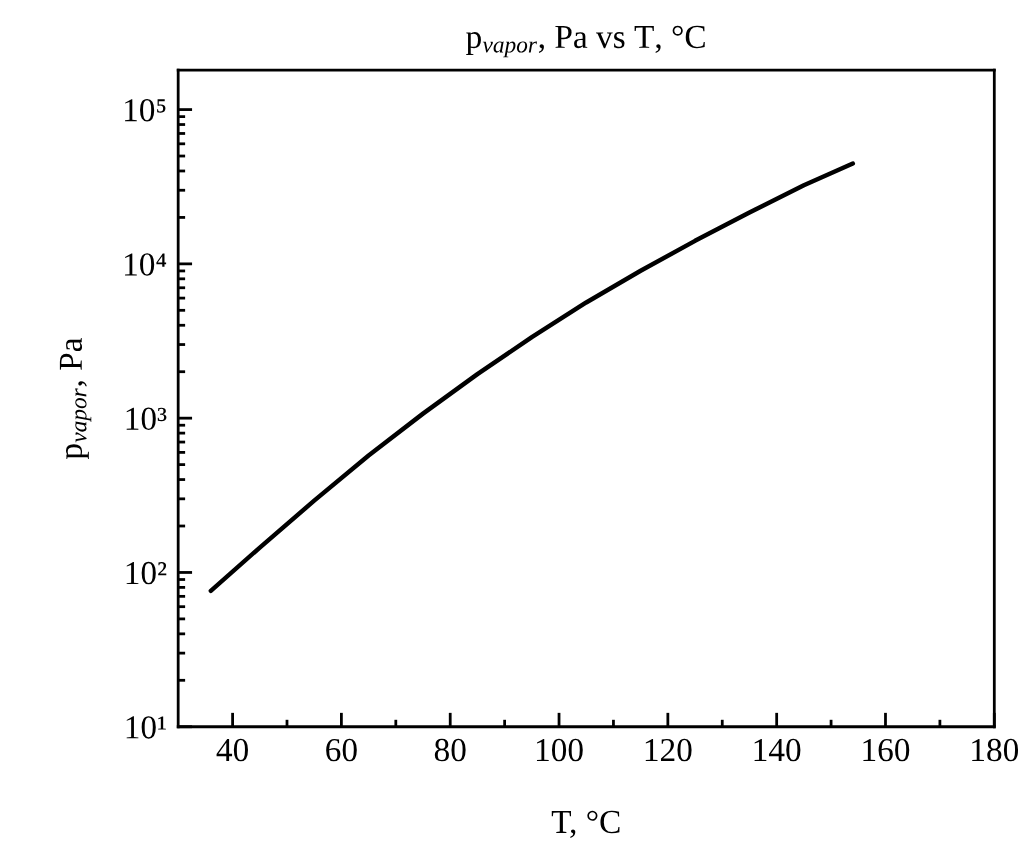 The height and width of the screenshot is (856, 1024). I want to click on y-tick-label: 10², so click(146, 573).